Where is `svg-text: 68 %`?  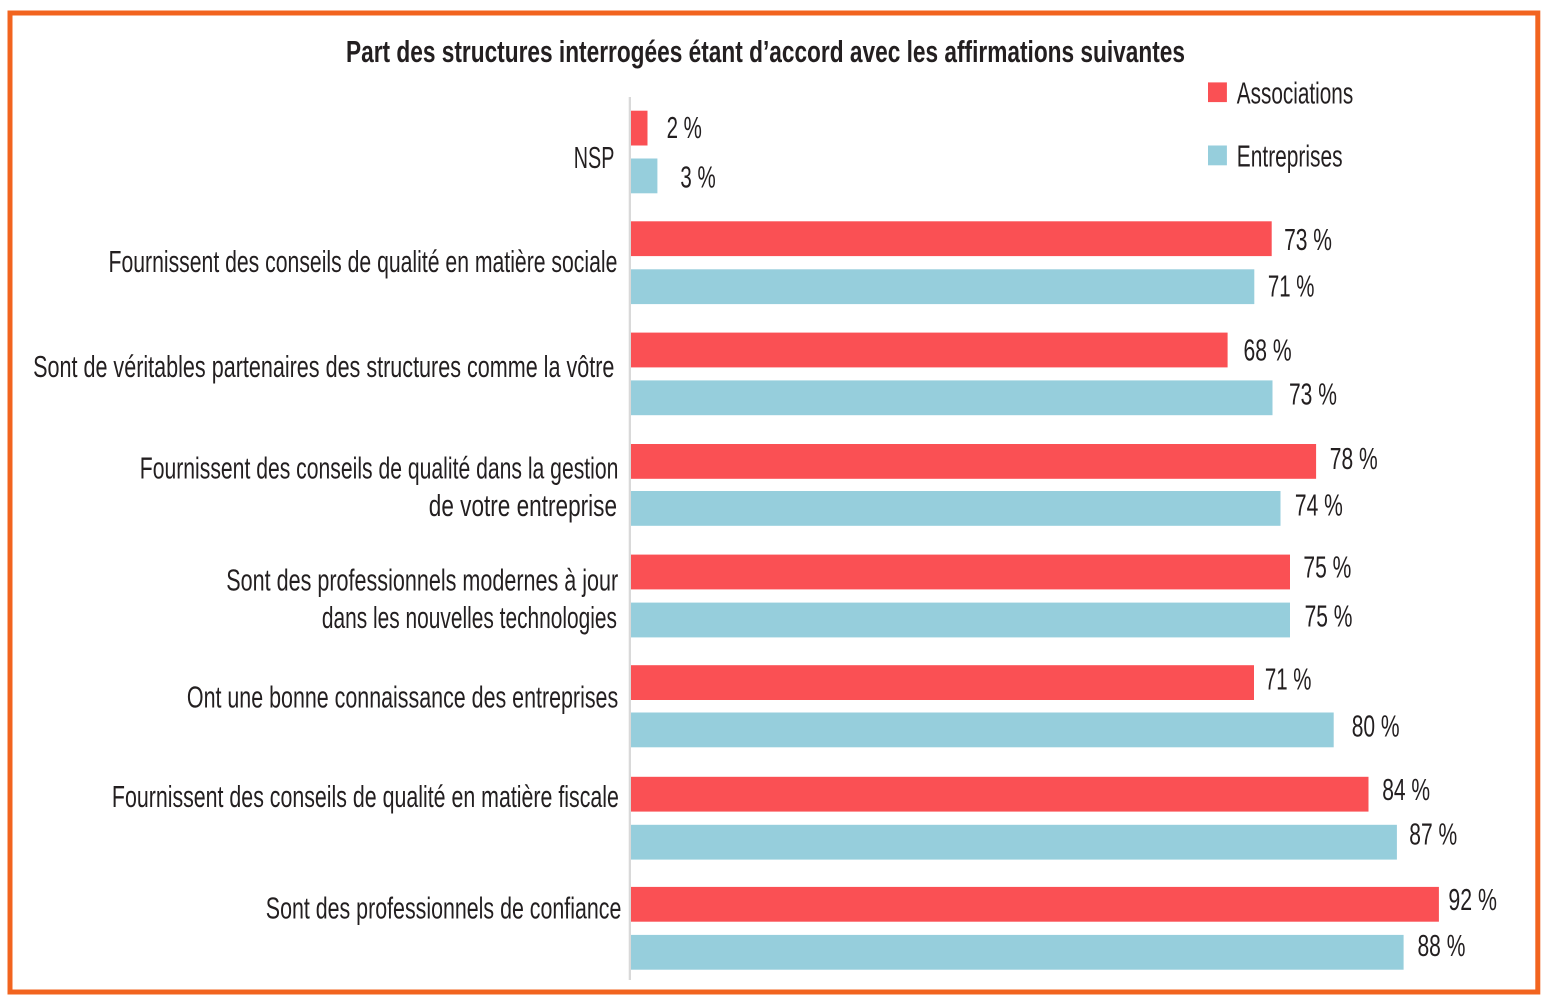 svg-text: 68 % is located at coordinates (1268, 350).